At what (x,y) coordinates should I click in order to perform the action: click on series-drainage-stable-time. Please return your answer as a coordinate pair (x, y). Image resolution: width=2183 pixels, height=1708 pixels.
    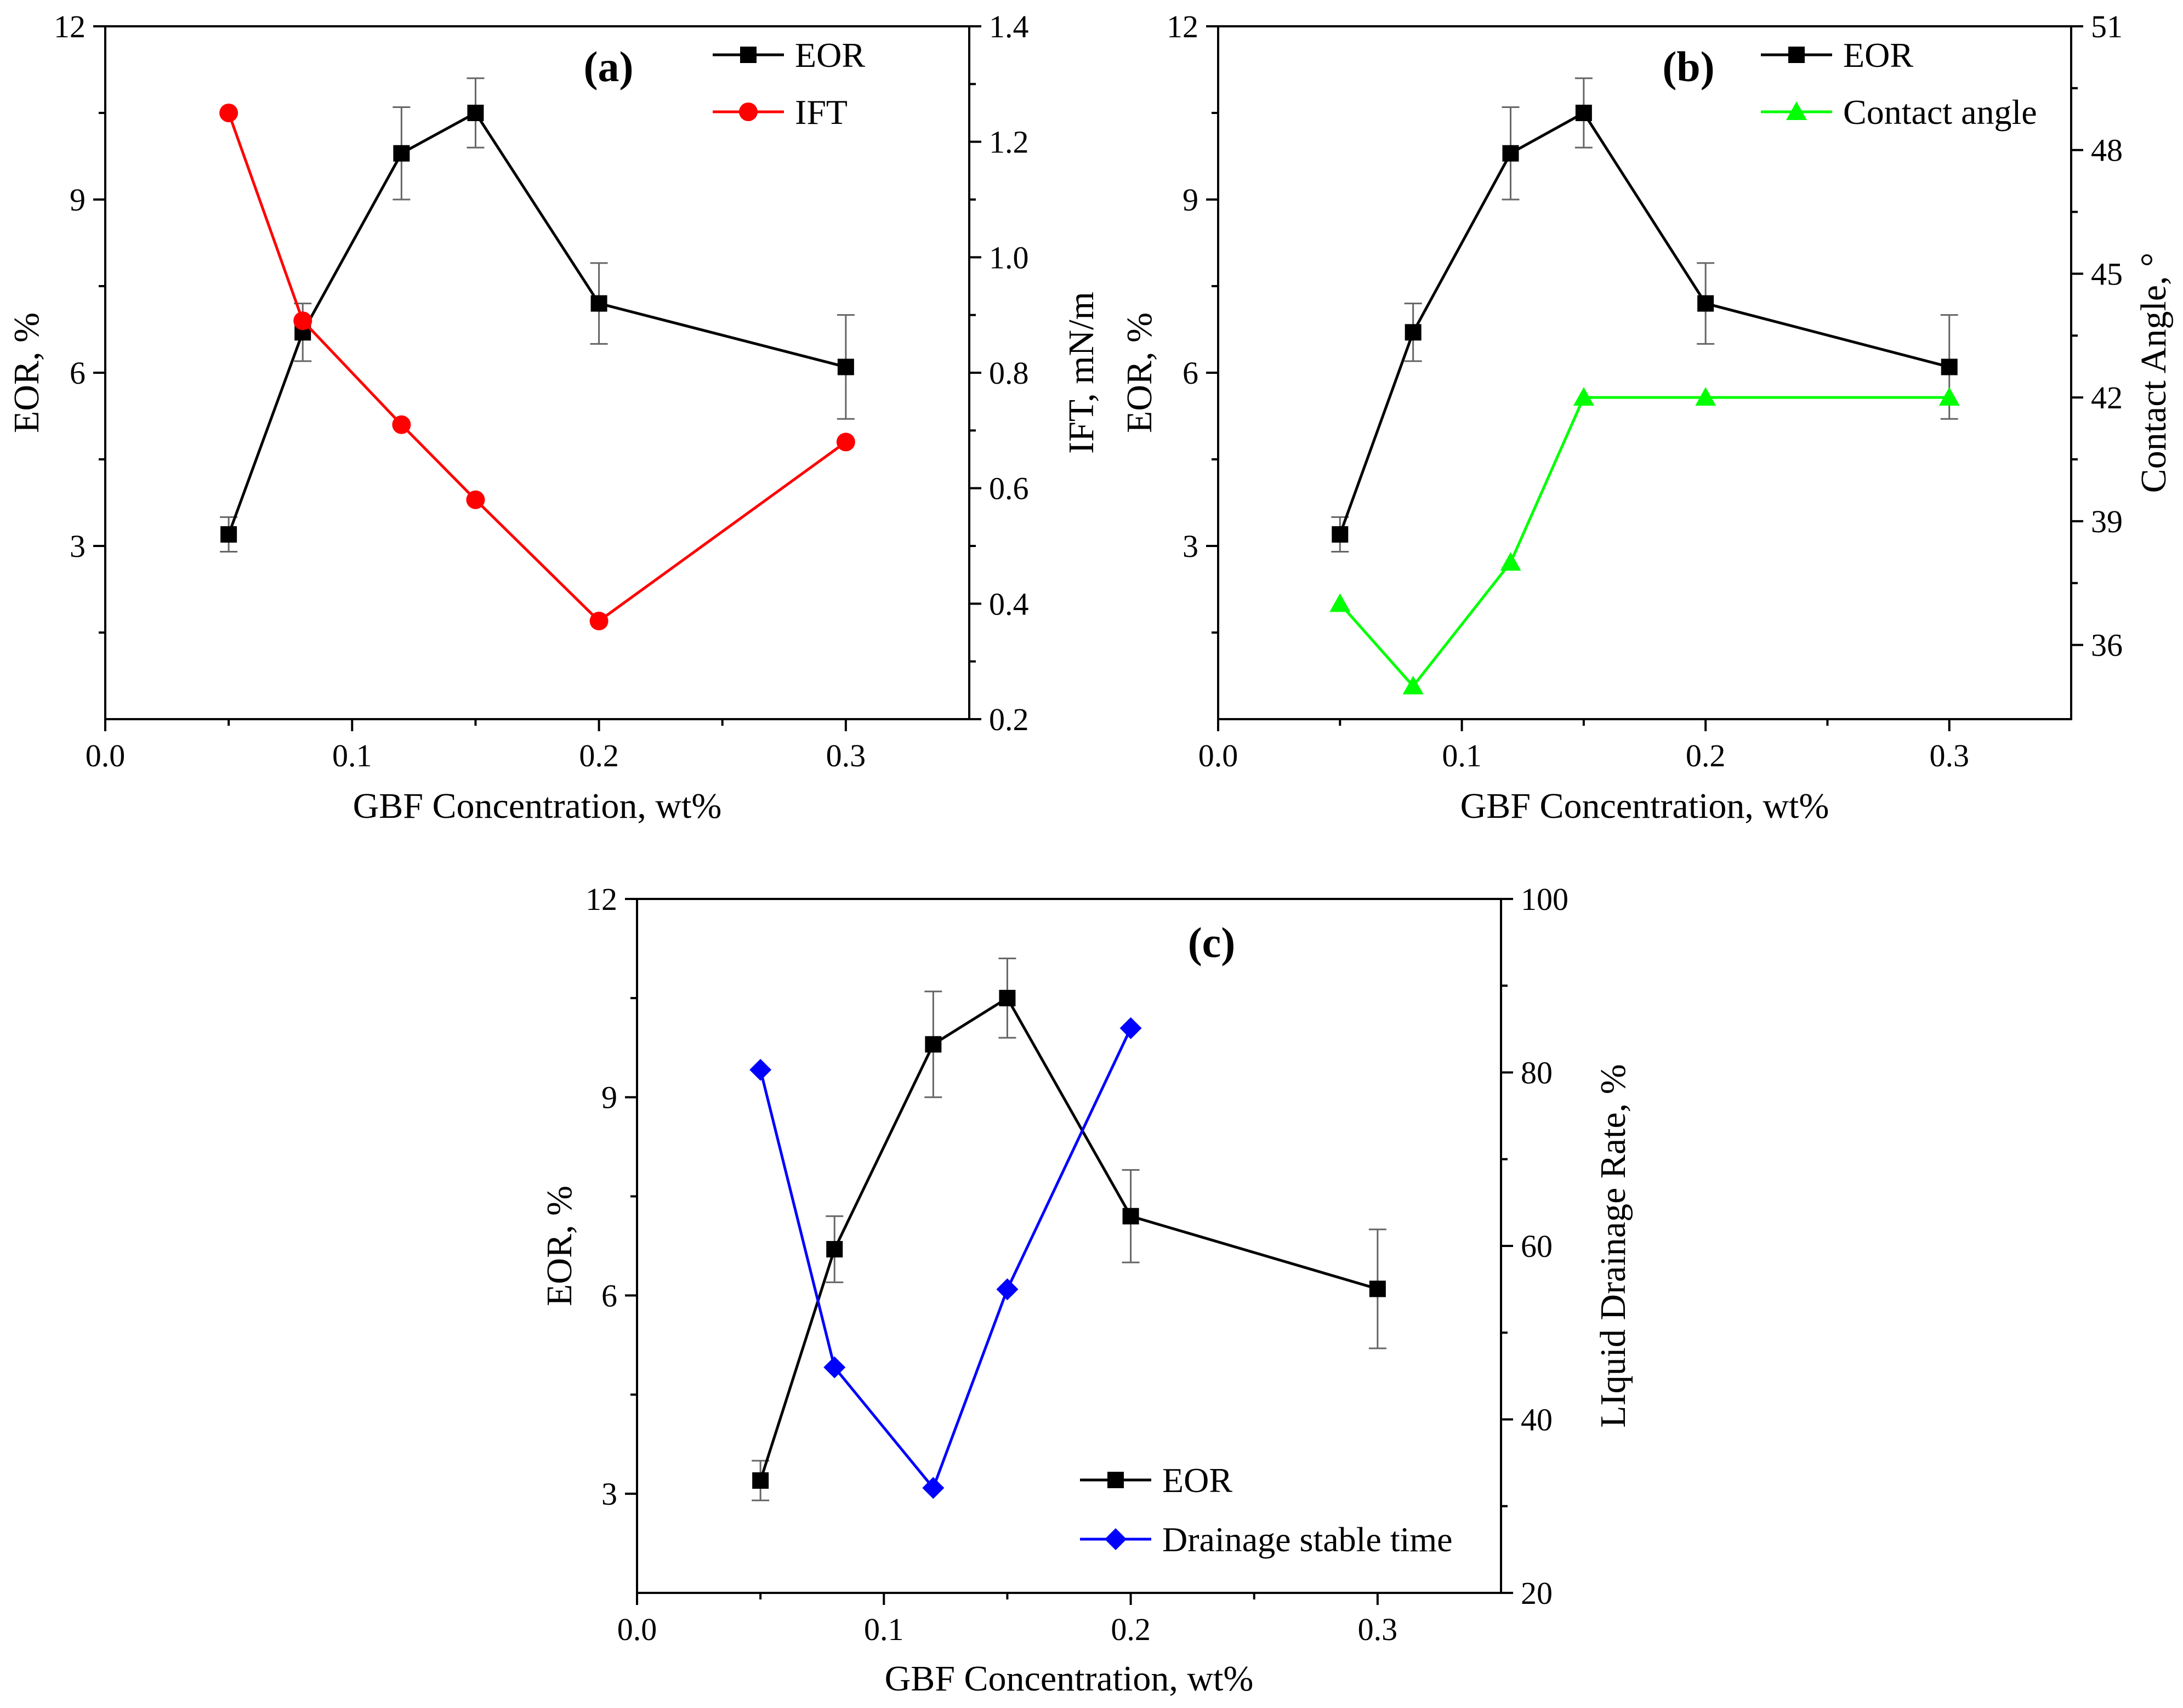
    Looking at the image, I should click on (945, 1258).